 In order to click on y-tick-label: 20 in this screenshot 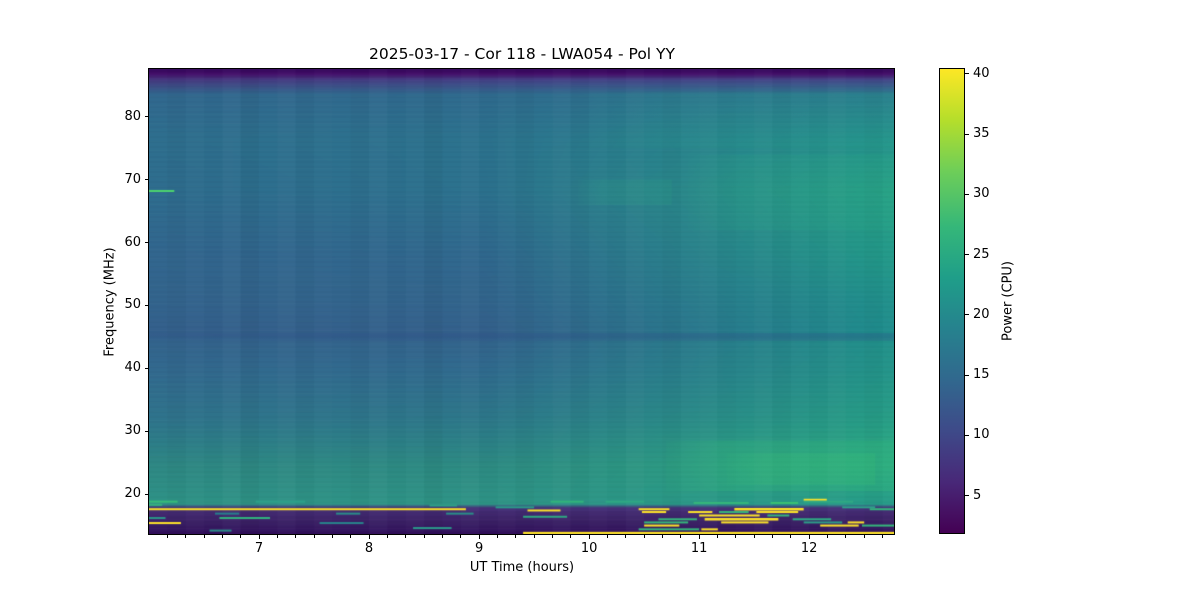, I will do `click(132, 494)`.